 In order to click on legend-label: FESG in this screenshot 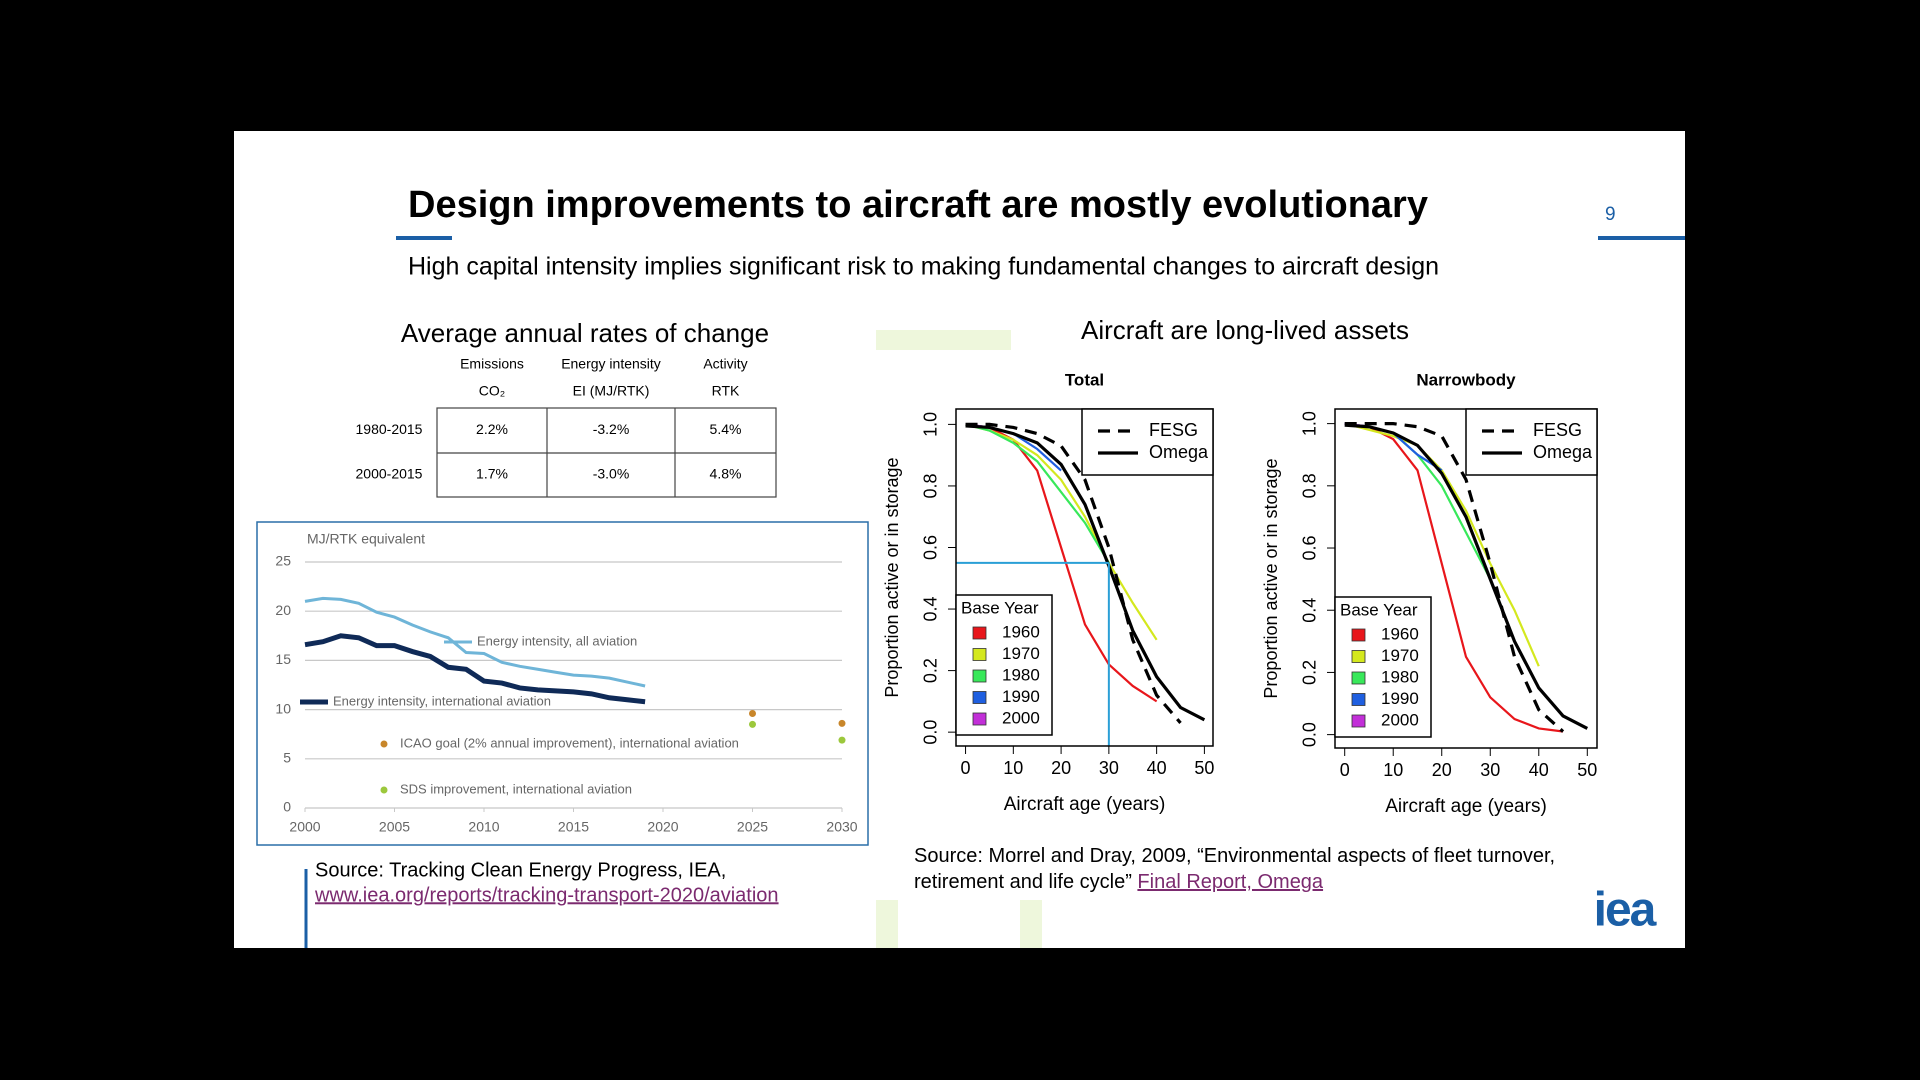, I will do `click(1557, 430)`.